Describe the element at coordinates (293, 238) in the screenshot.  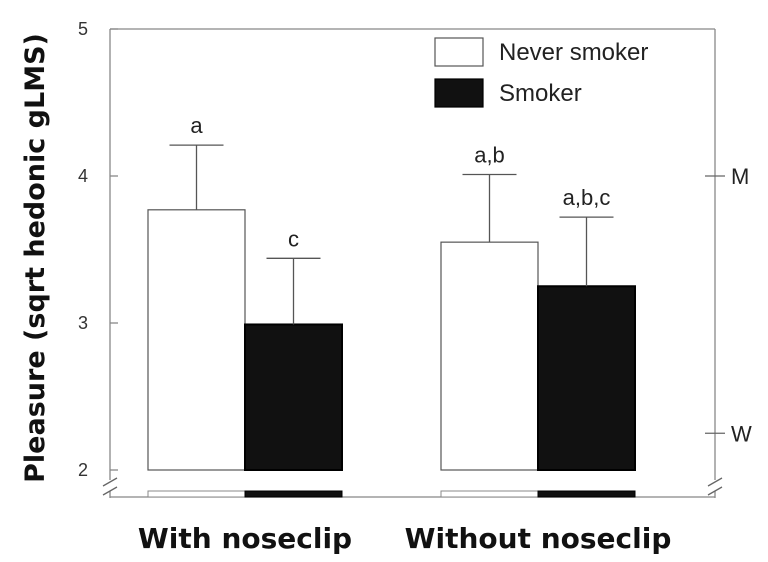
I see `significance-label: c` at that location.